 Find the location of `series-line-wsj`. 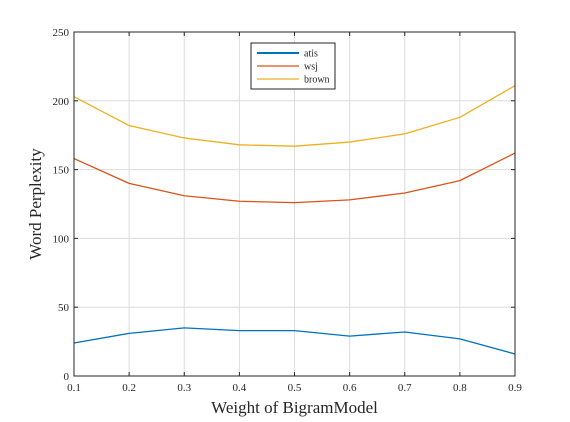

series-line-wsj is located at coordinates (294, 178).